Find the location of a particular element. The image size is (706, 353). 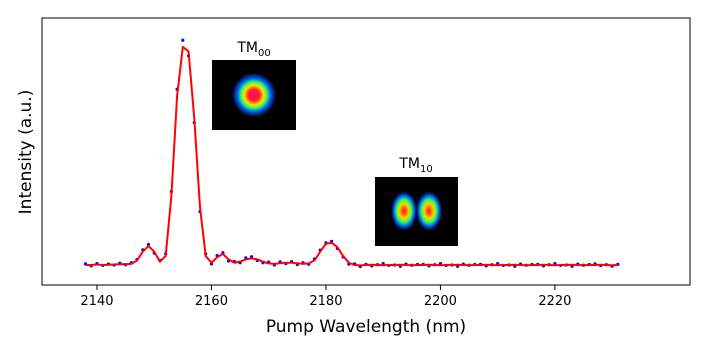

x-tick-label: 2220 is located at coordinates (554, 301).